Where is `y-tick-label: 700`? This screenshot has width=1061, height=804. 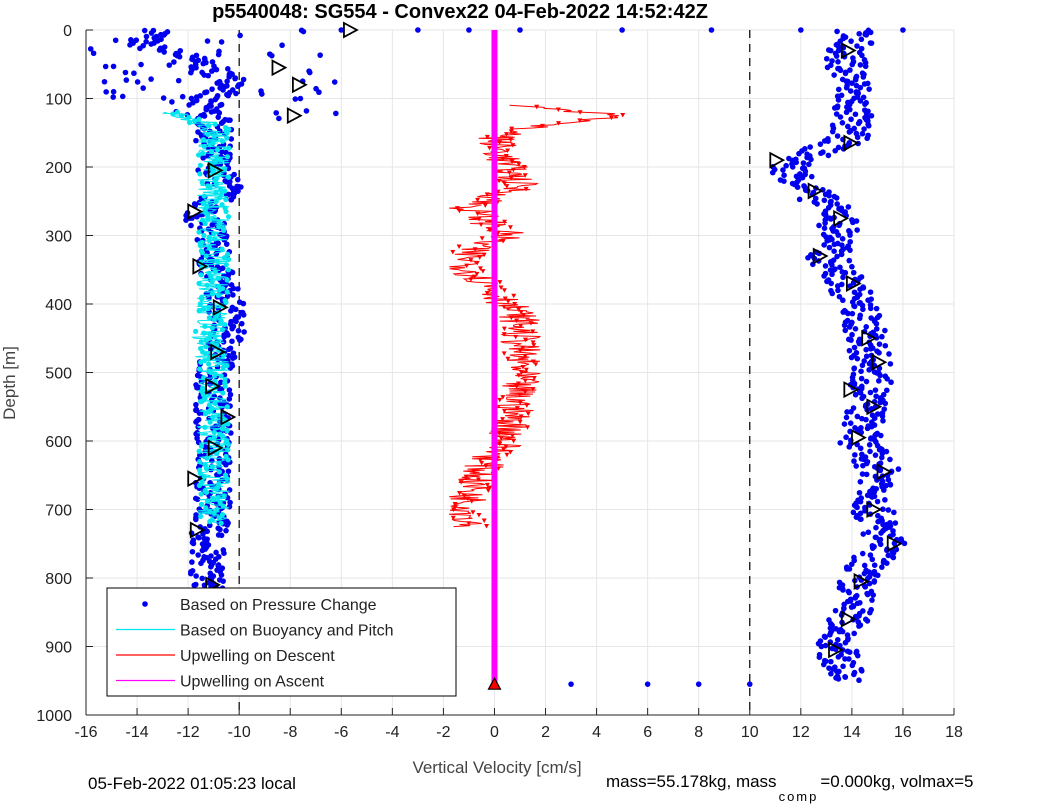 y-tick-label: 700 is located at coordinates (58, 511).